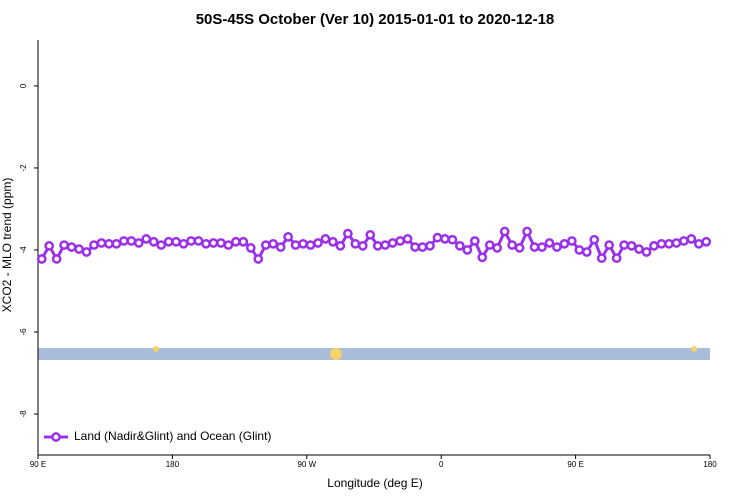  What do you see at coordinates (441, 464) in the screenshot?
I see `x-tick-label: 0` at bounding box center [441, 464].